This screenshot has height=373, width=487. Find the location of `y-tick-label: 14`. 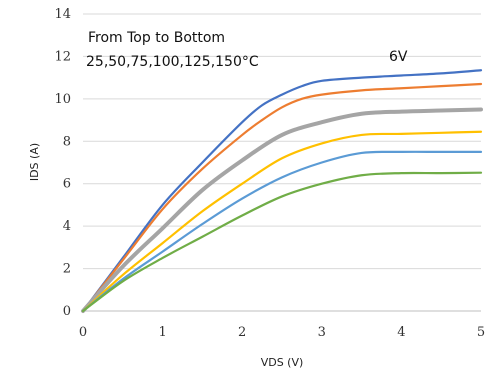

y-tick-label: 14 is located at coordinates (62, 14).